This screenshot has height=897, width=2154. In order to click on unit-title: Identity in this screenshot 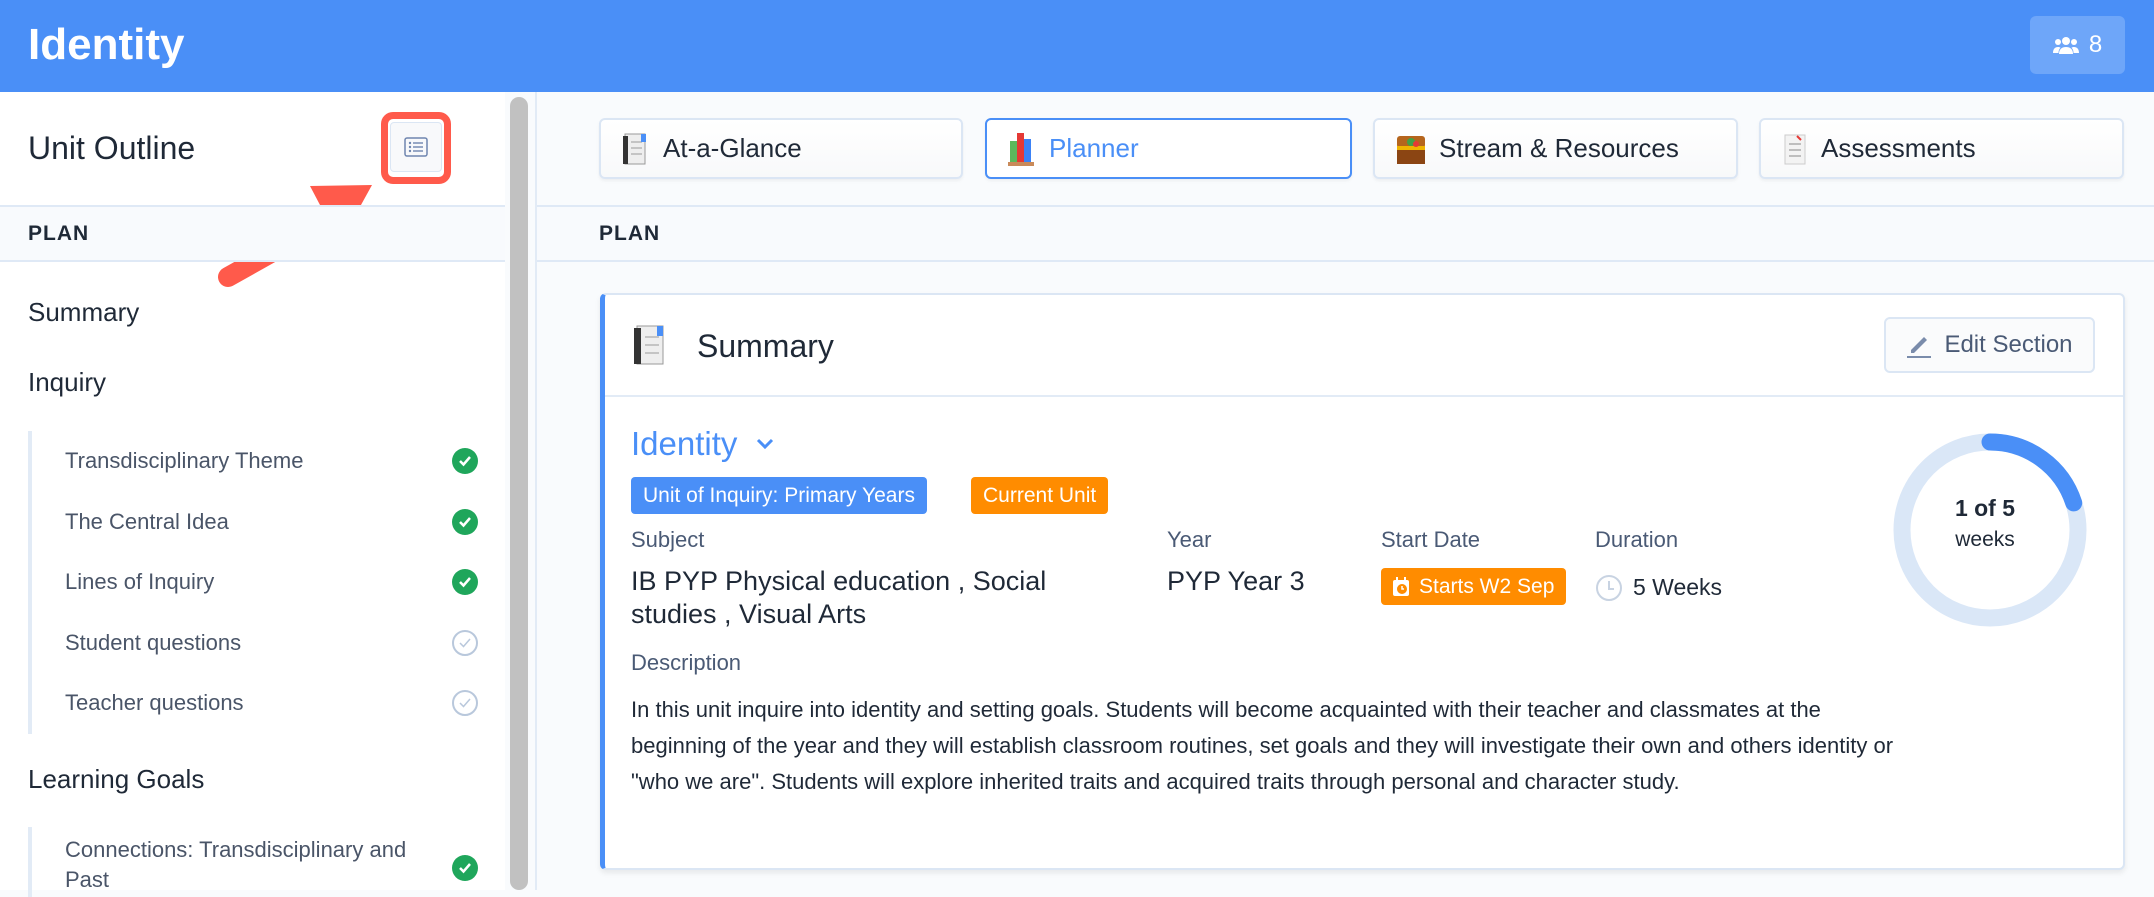, I will do `click(106, 44)`.